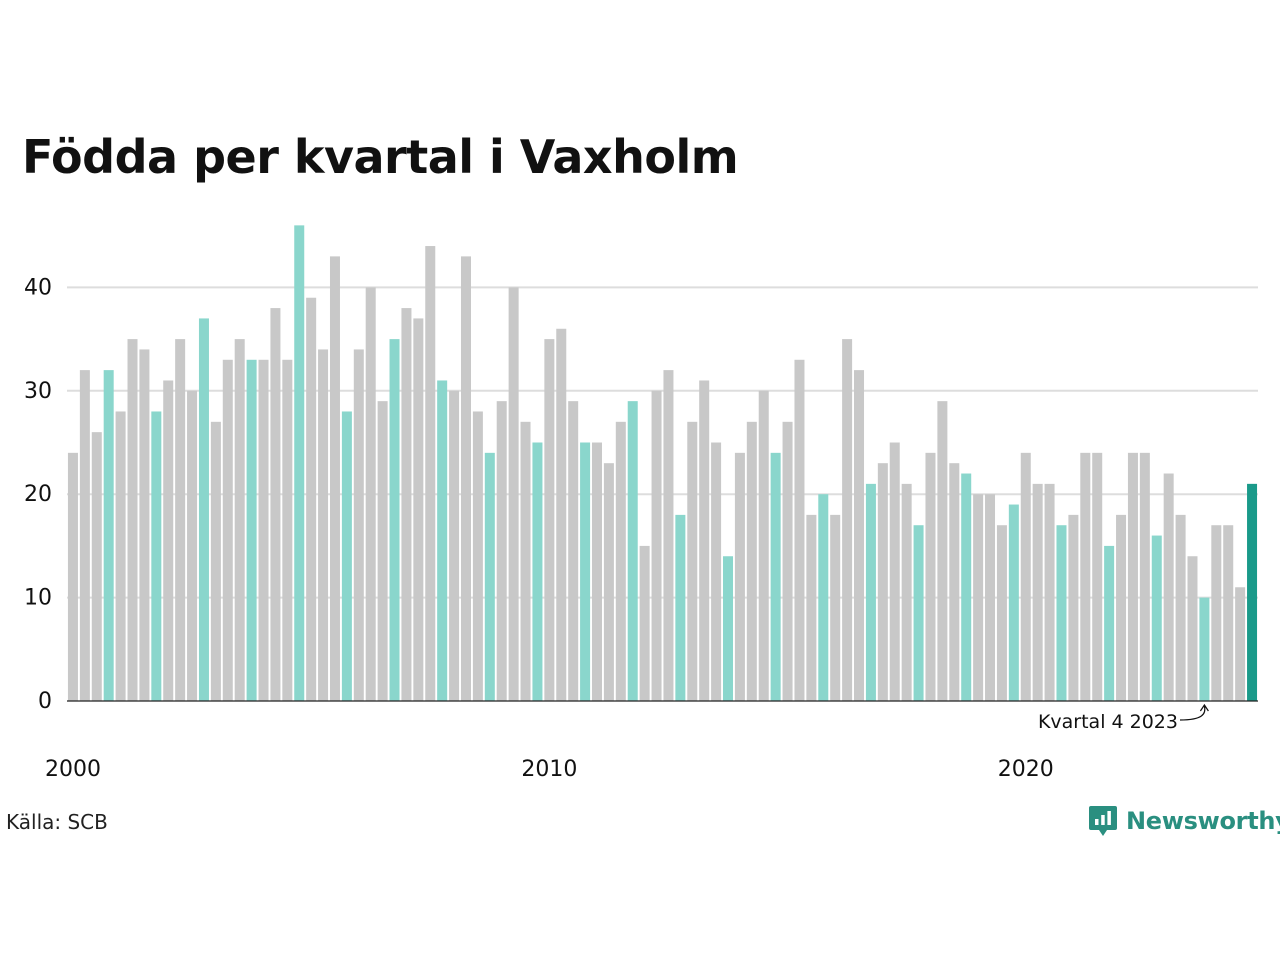 The width and height of the screenshot is (1280, 960). I want to click on bar-latest, so click(1252, 592).